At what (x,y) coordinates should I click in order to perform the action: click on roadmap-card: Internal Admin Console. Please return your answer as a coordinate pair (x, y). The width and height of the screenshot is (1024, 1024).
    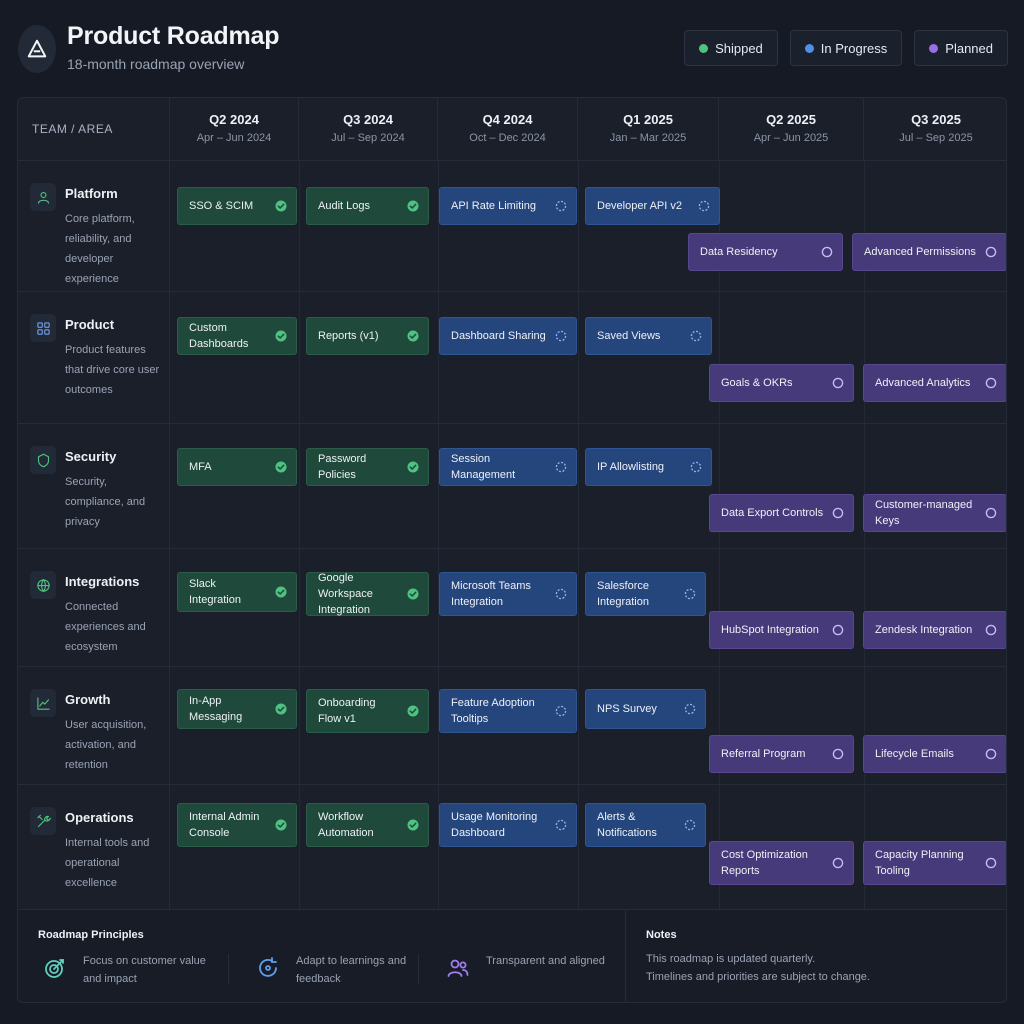
    Looking at the image, I should click on (237, 825).